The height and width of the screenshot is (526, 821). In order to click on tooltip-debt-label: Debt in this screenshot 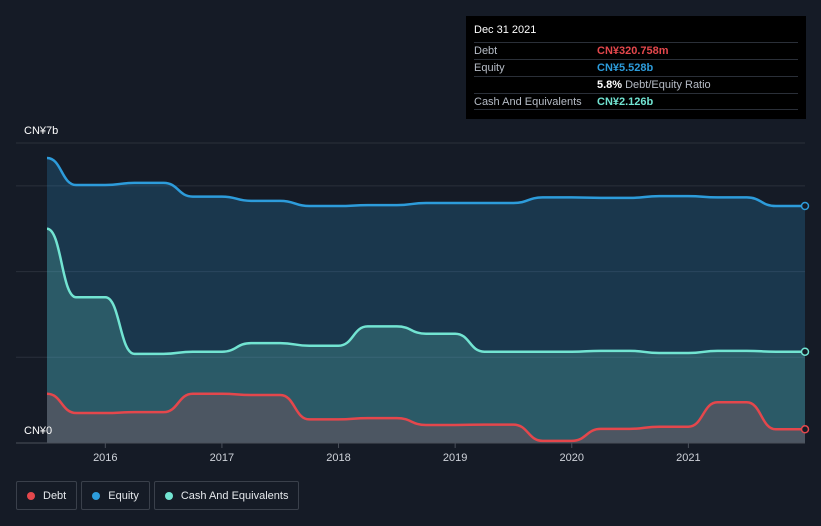, I will do `click(486, 51)`.